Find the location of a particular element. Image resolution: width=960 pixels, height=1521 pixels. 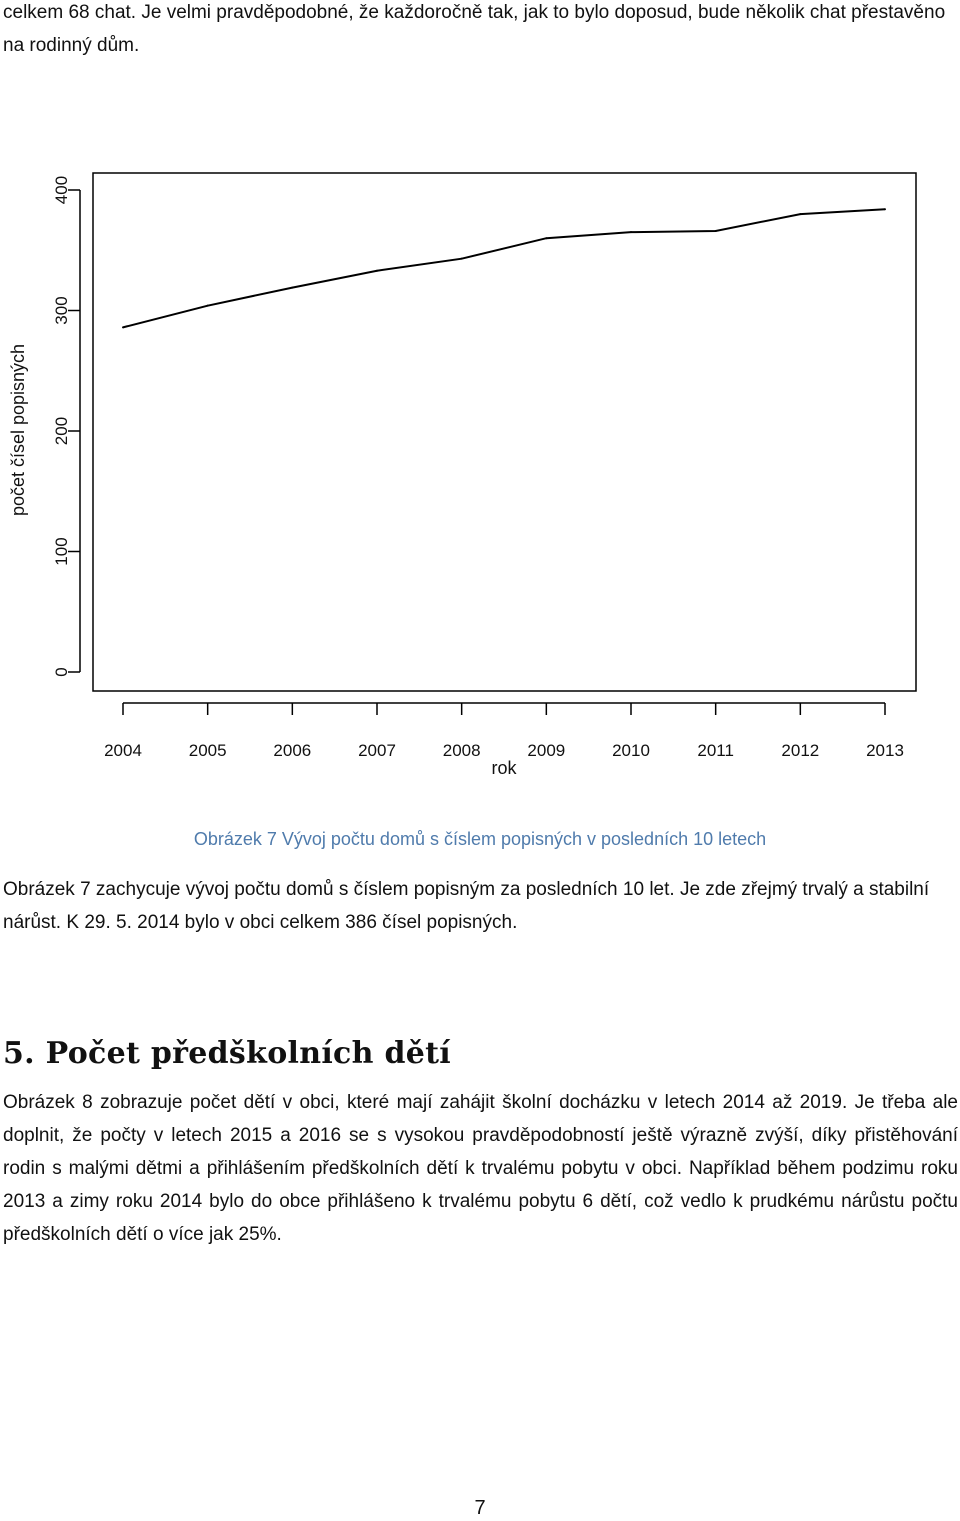

y-axis-title: počet čísel popisných is located at coordinates (18, 430).